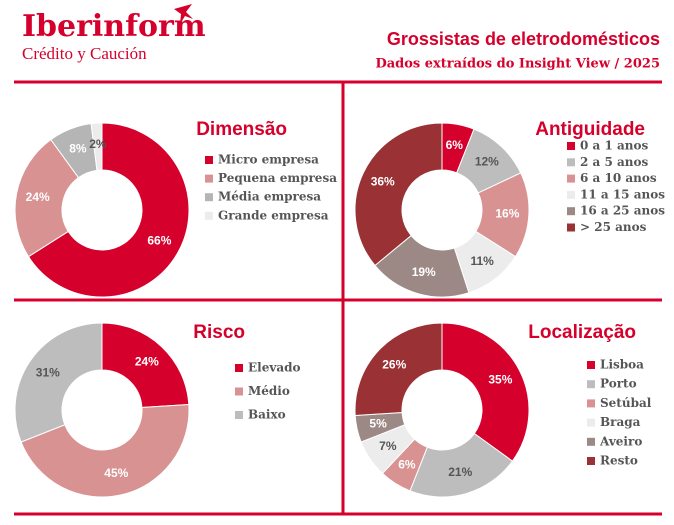 The image size is (674, 525). What do you see at coordinates (273, 215) in the screenshot?
I see `legend-label: Grande empresa` at bounding box center [273, 215].